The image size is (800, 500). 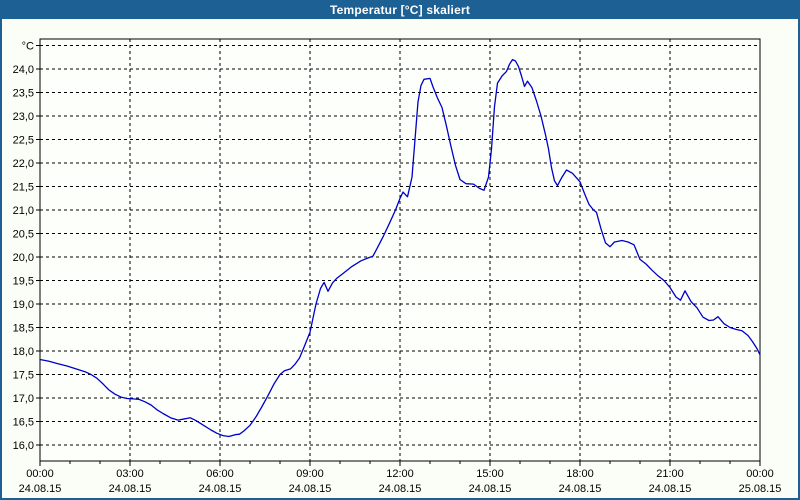 I want to click on y-axis-label: 21,0, so click(x=23, y=211).